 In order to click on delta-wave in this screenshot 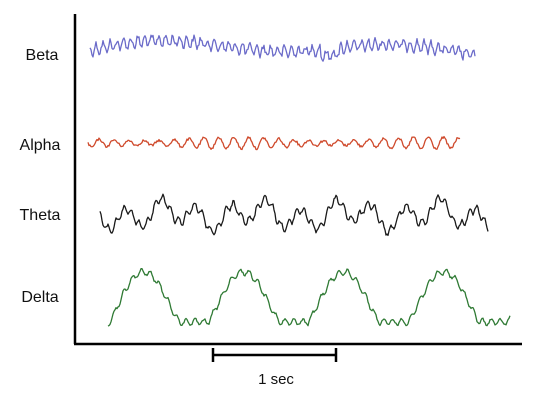, I will do `click(309, 297)`.